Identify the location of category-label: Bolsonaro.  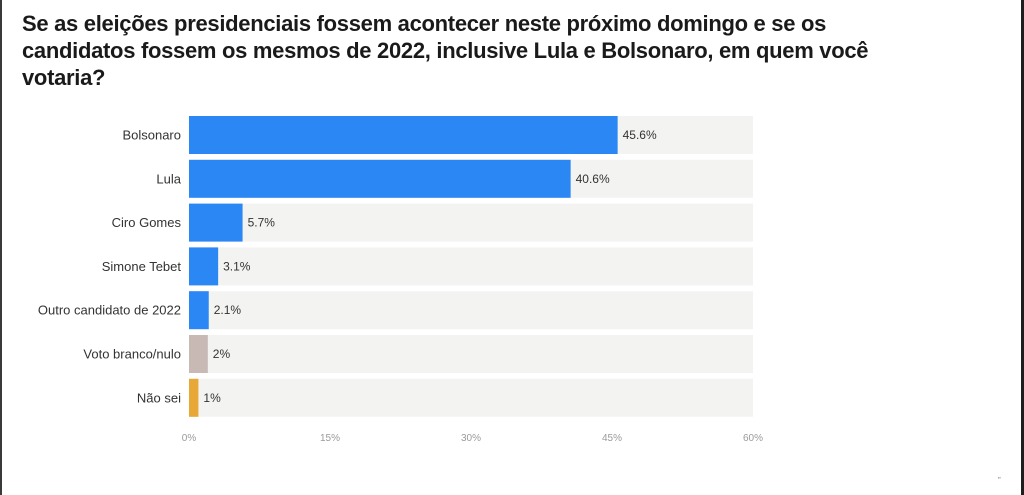
(151, 135).